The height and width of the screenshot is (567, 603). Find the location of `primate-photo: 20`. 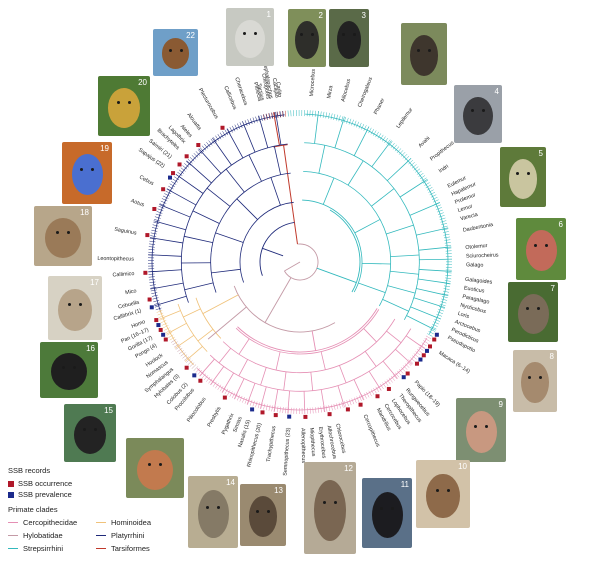

primate-photo: 20 is located at coordinates (124, 106).